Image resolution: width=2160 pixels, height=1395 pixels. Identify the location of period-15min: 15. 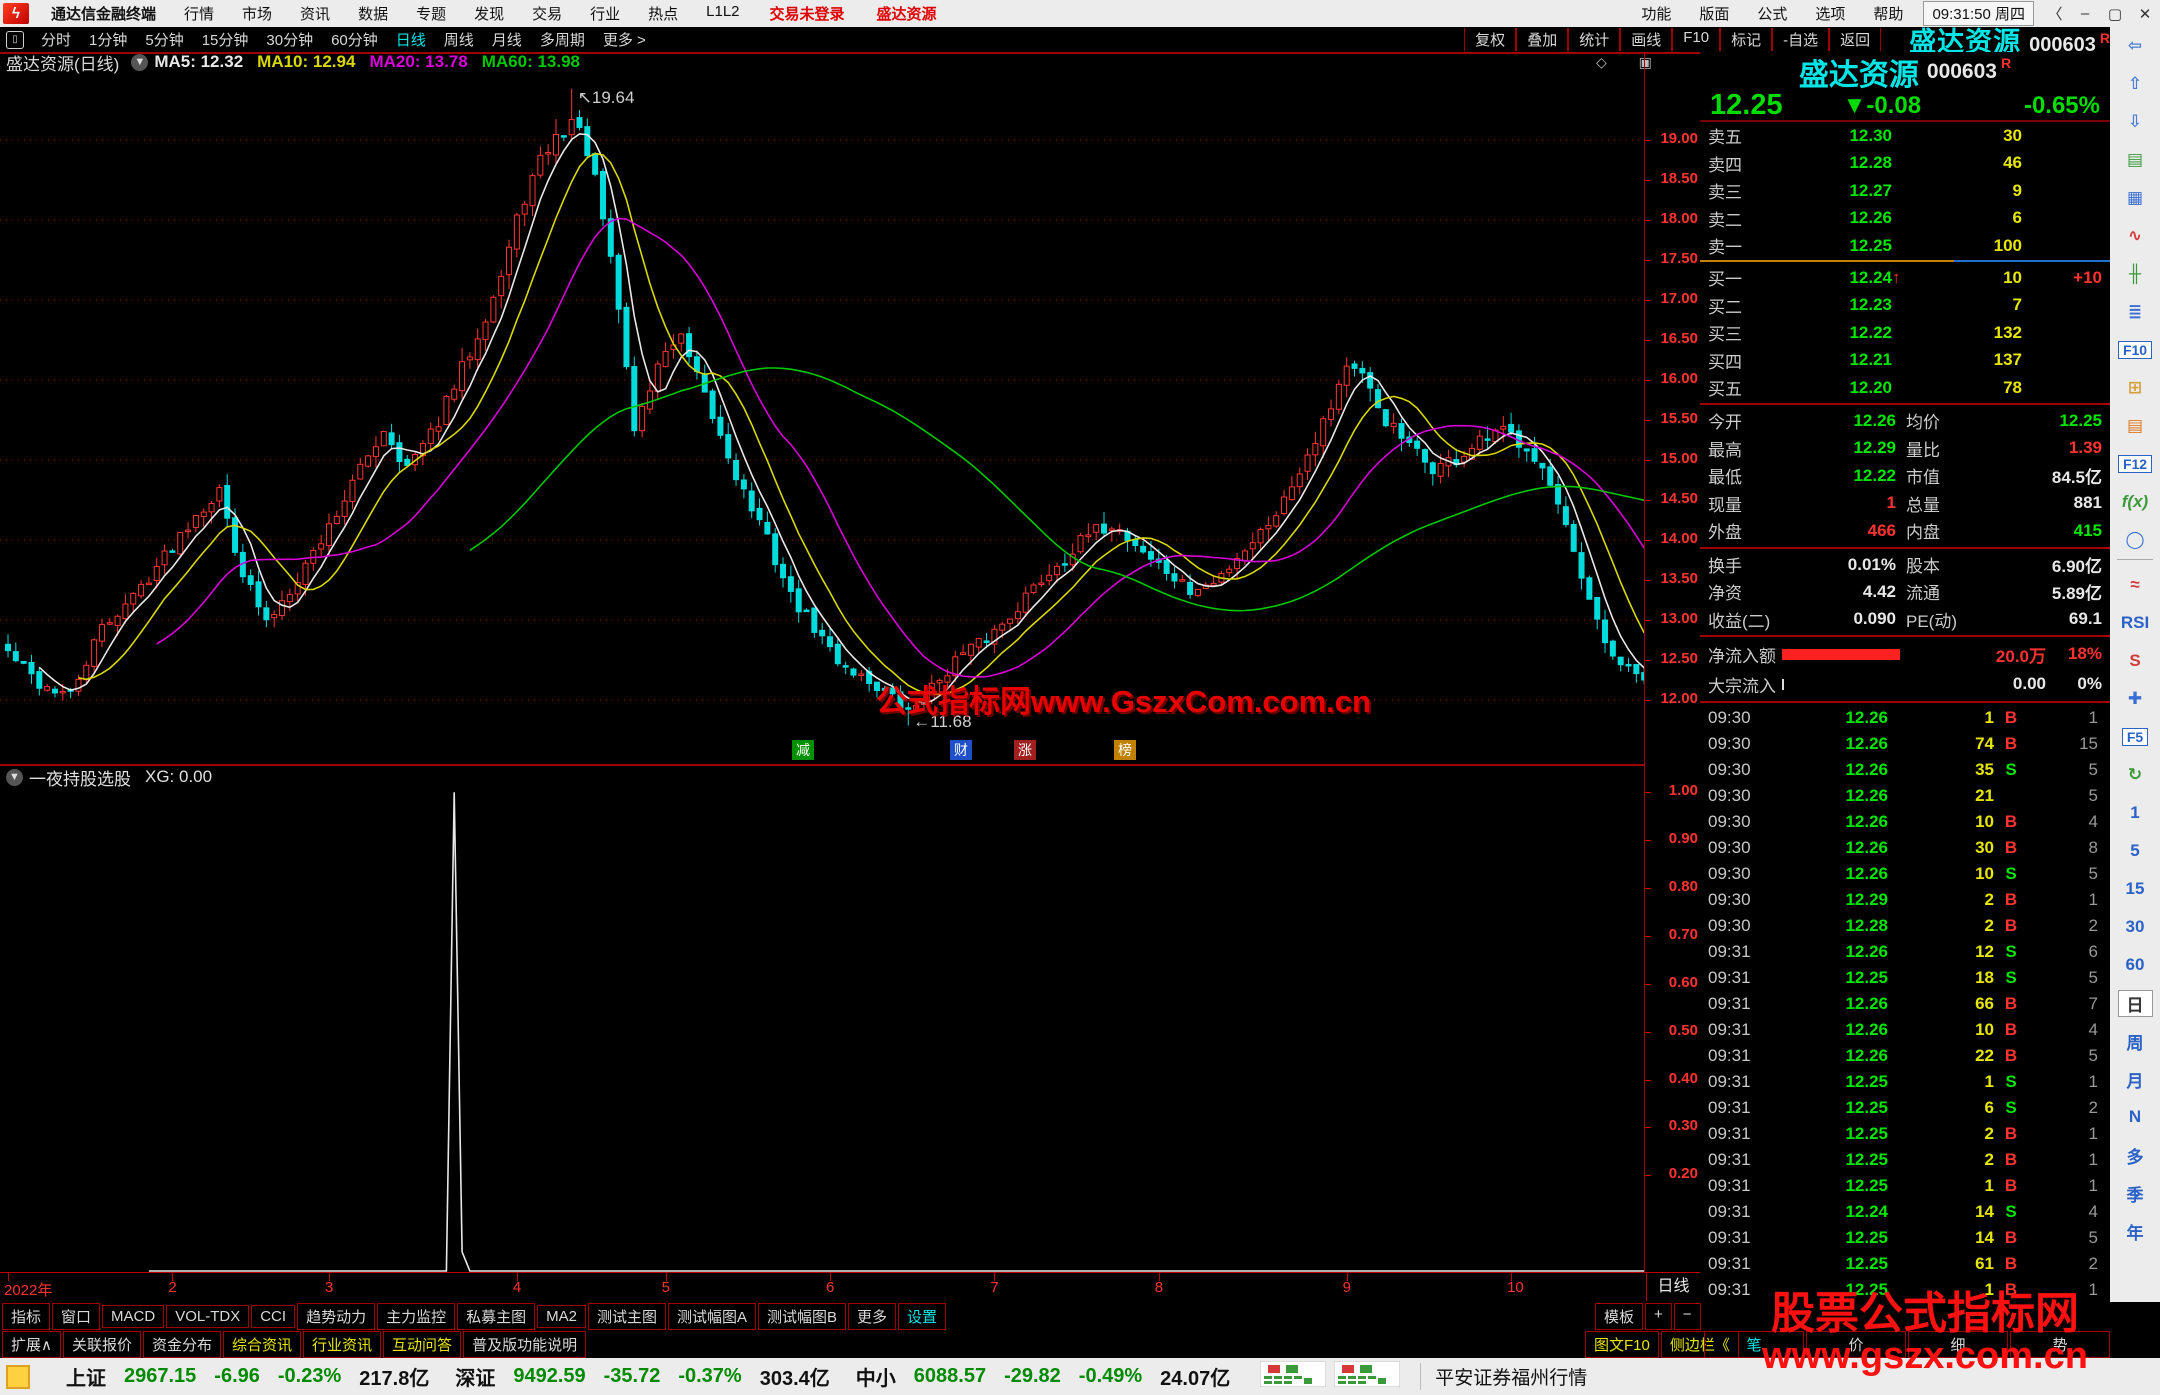
(2135, 889).